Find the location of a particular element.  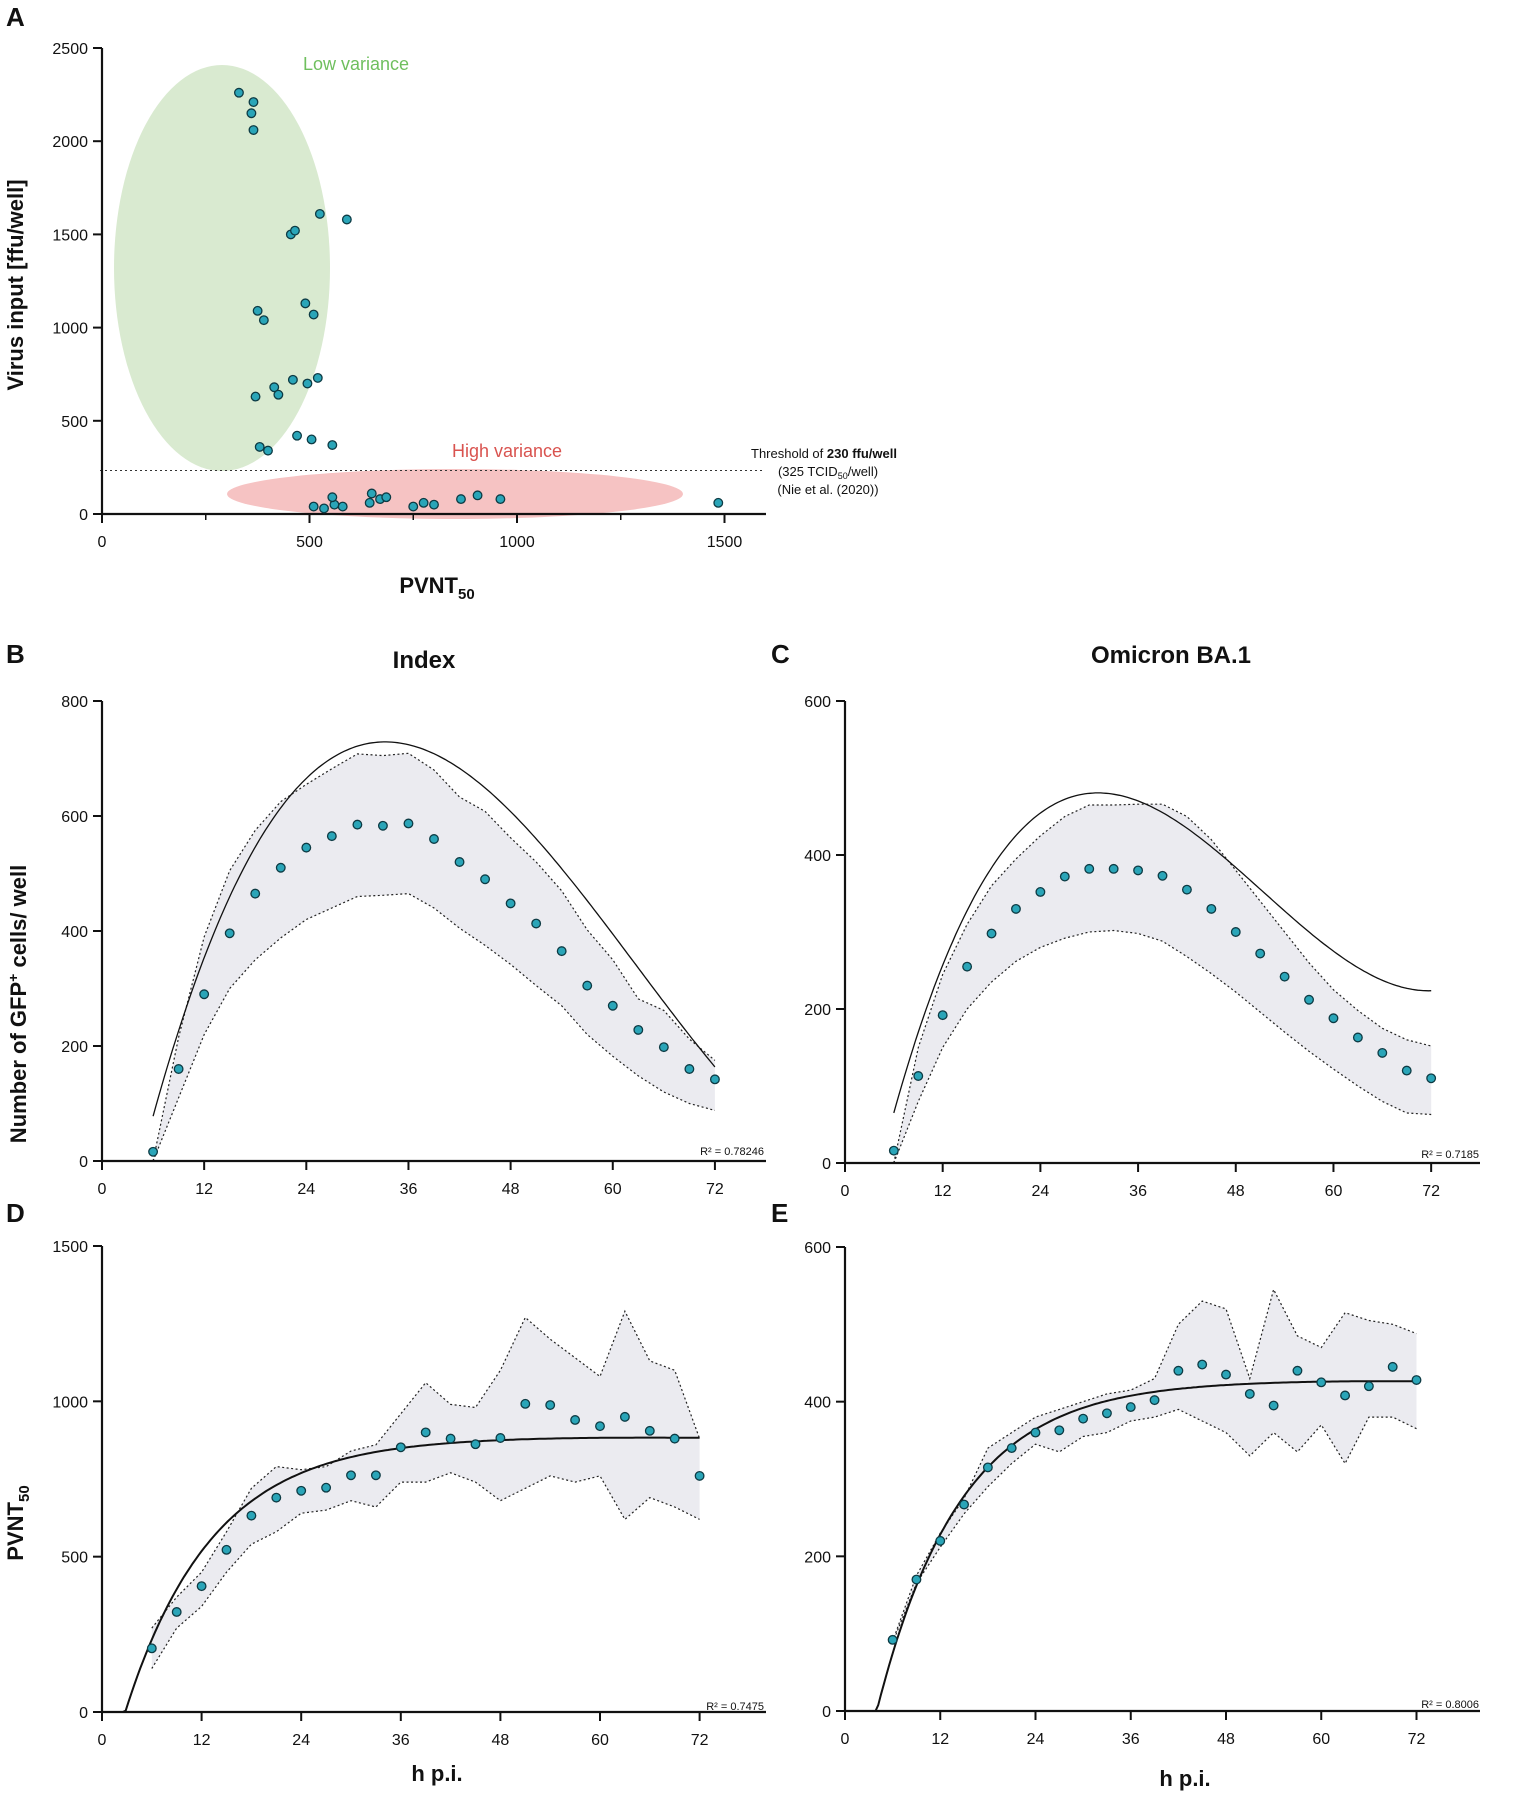

panel-d-x-tick-label: 0 is located at coordinates (102, 1740).